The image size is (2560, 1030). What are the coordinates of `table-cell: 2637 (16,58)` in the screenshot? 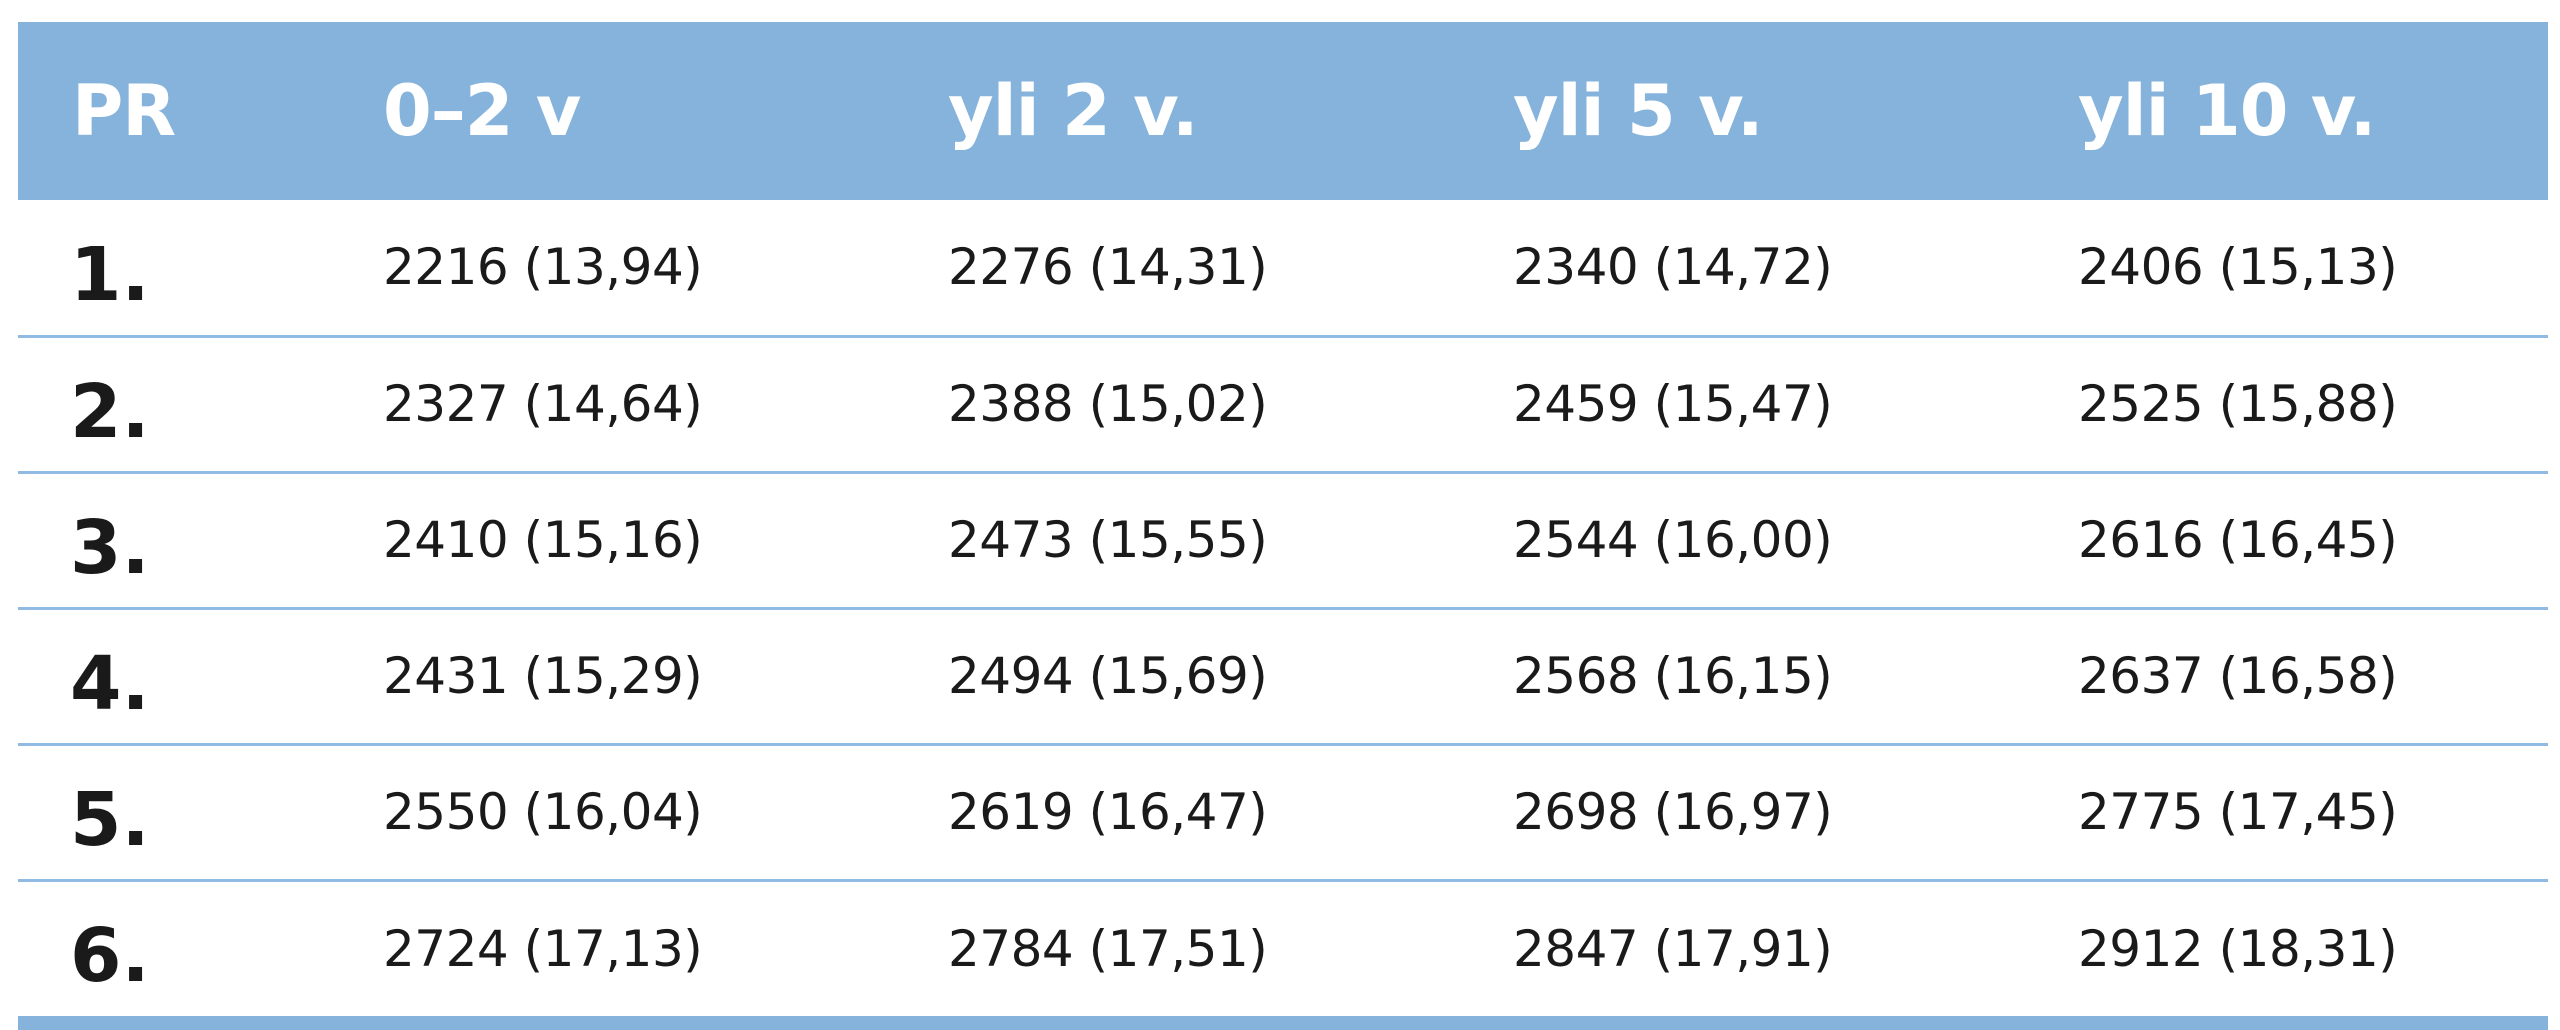 It's located at (2238, 676).